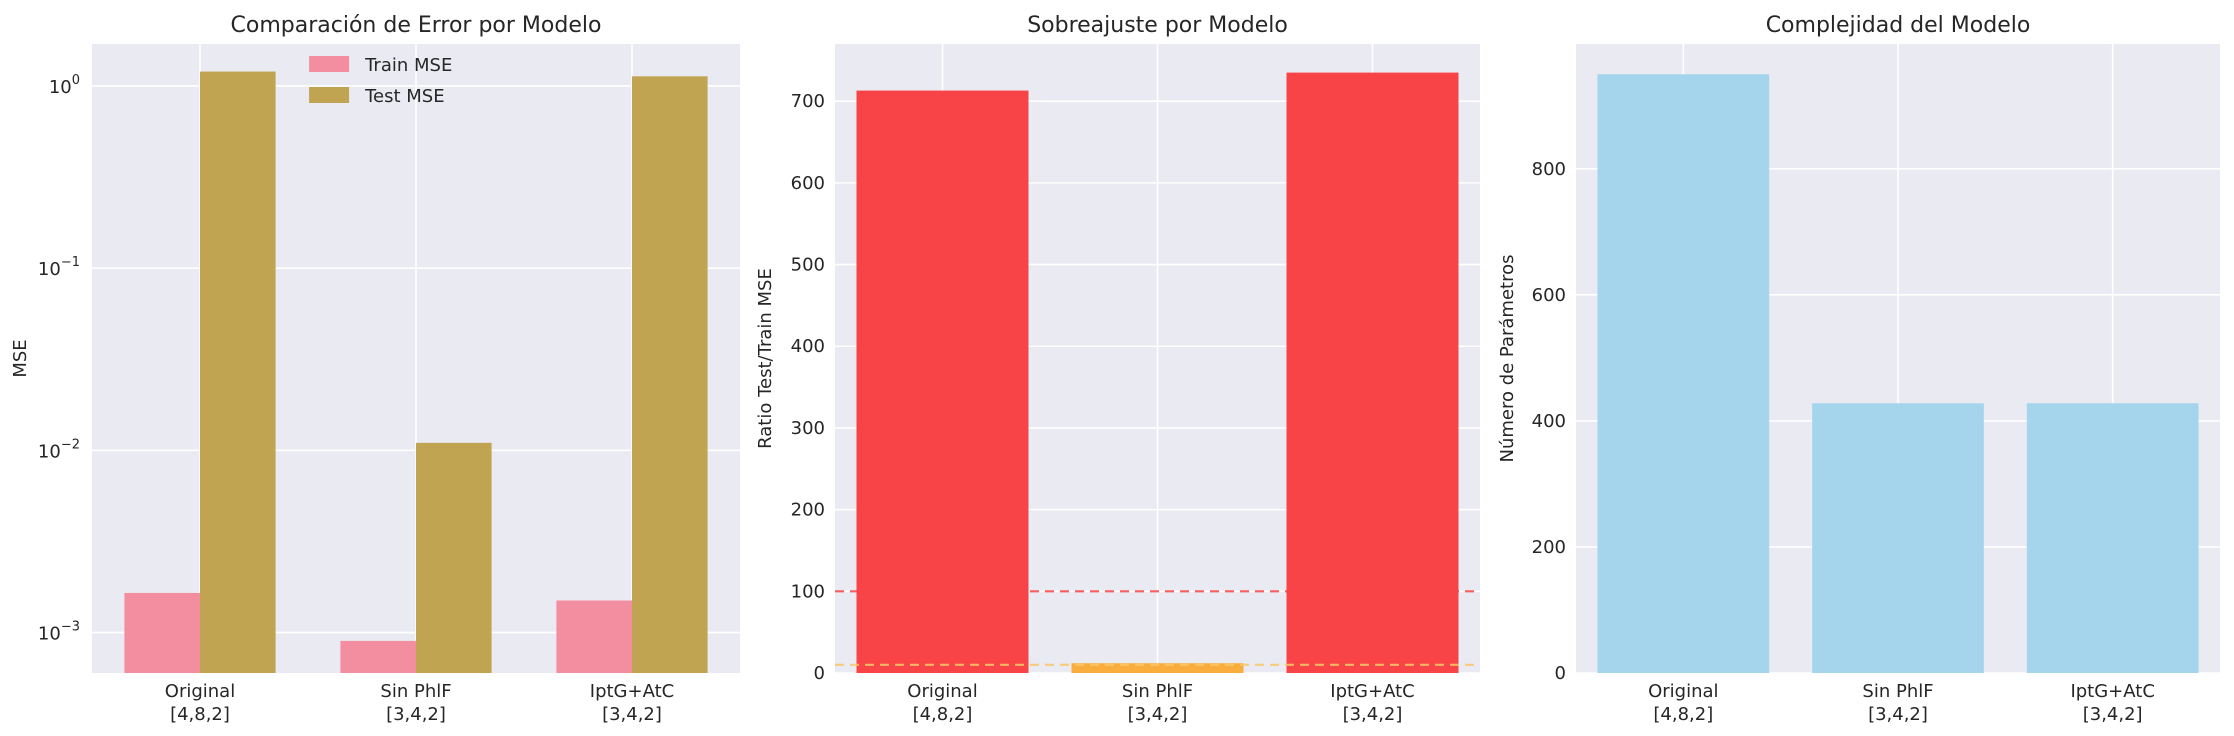 The image size is (2234, 736). What do you see at coordinates (416, 25) in the screenshot?
I see `chart-title: Comparación de Error por Modelo` at bounding box center [416, 25].